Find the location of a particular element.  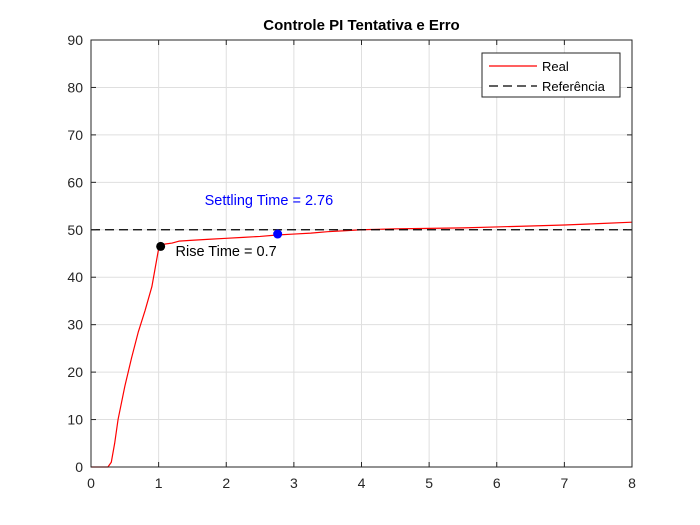

settling-point-marker is located at coordinates (278, 234).